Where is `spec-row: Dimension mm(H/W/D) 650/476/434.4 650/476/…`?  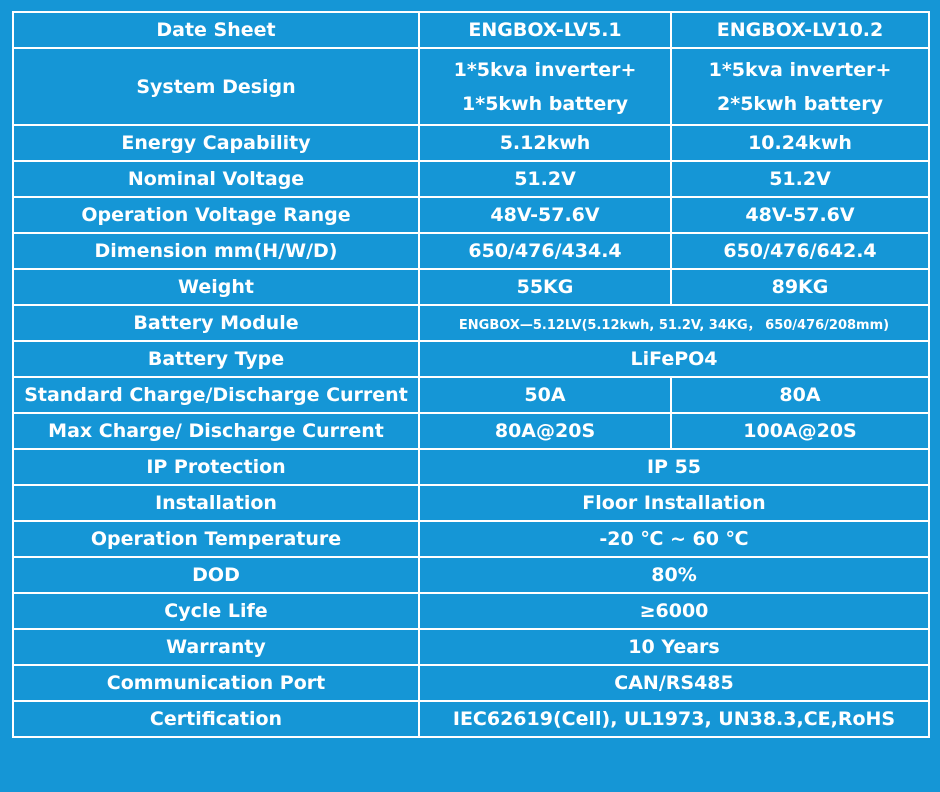
spec-row: Dimension mm(H/W/D) 650/476/434.4 650/476/… is located at coordinates (471, 251).